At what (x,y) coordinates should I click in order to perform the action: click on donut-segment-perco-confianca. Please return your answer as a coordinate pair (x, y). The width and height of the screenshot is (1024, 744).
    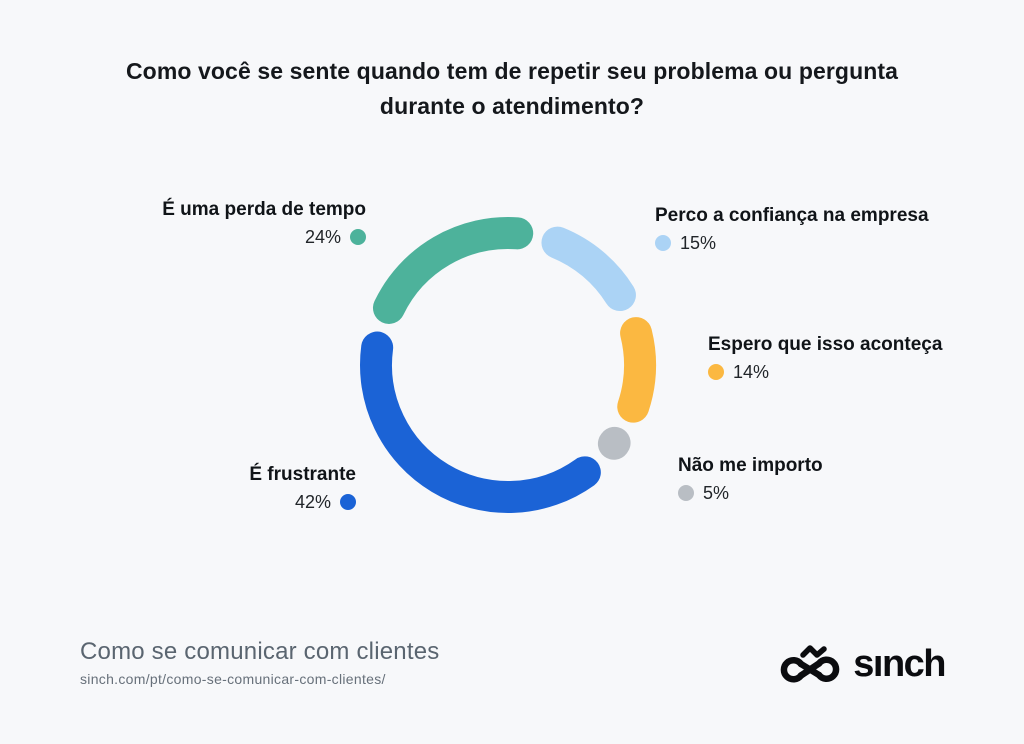
    Looking at the image, I should click on (588, 269).